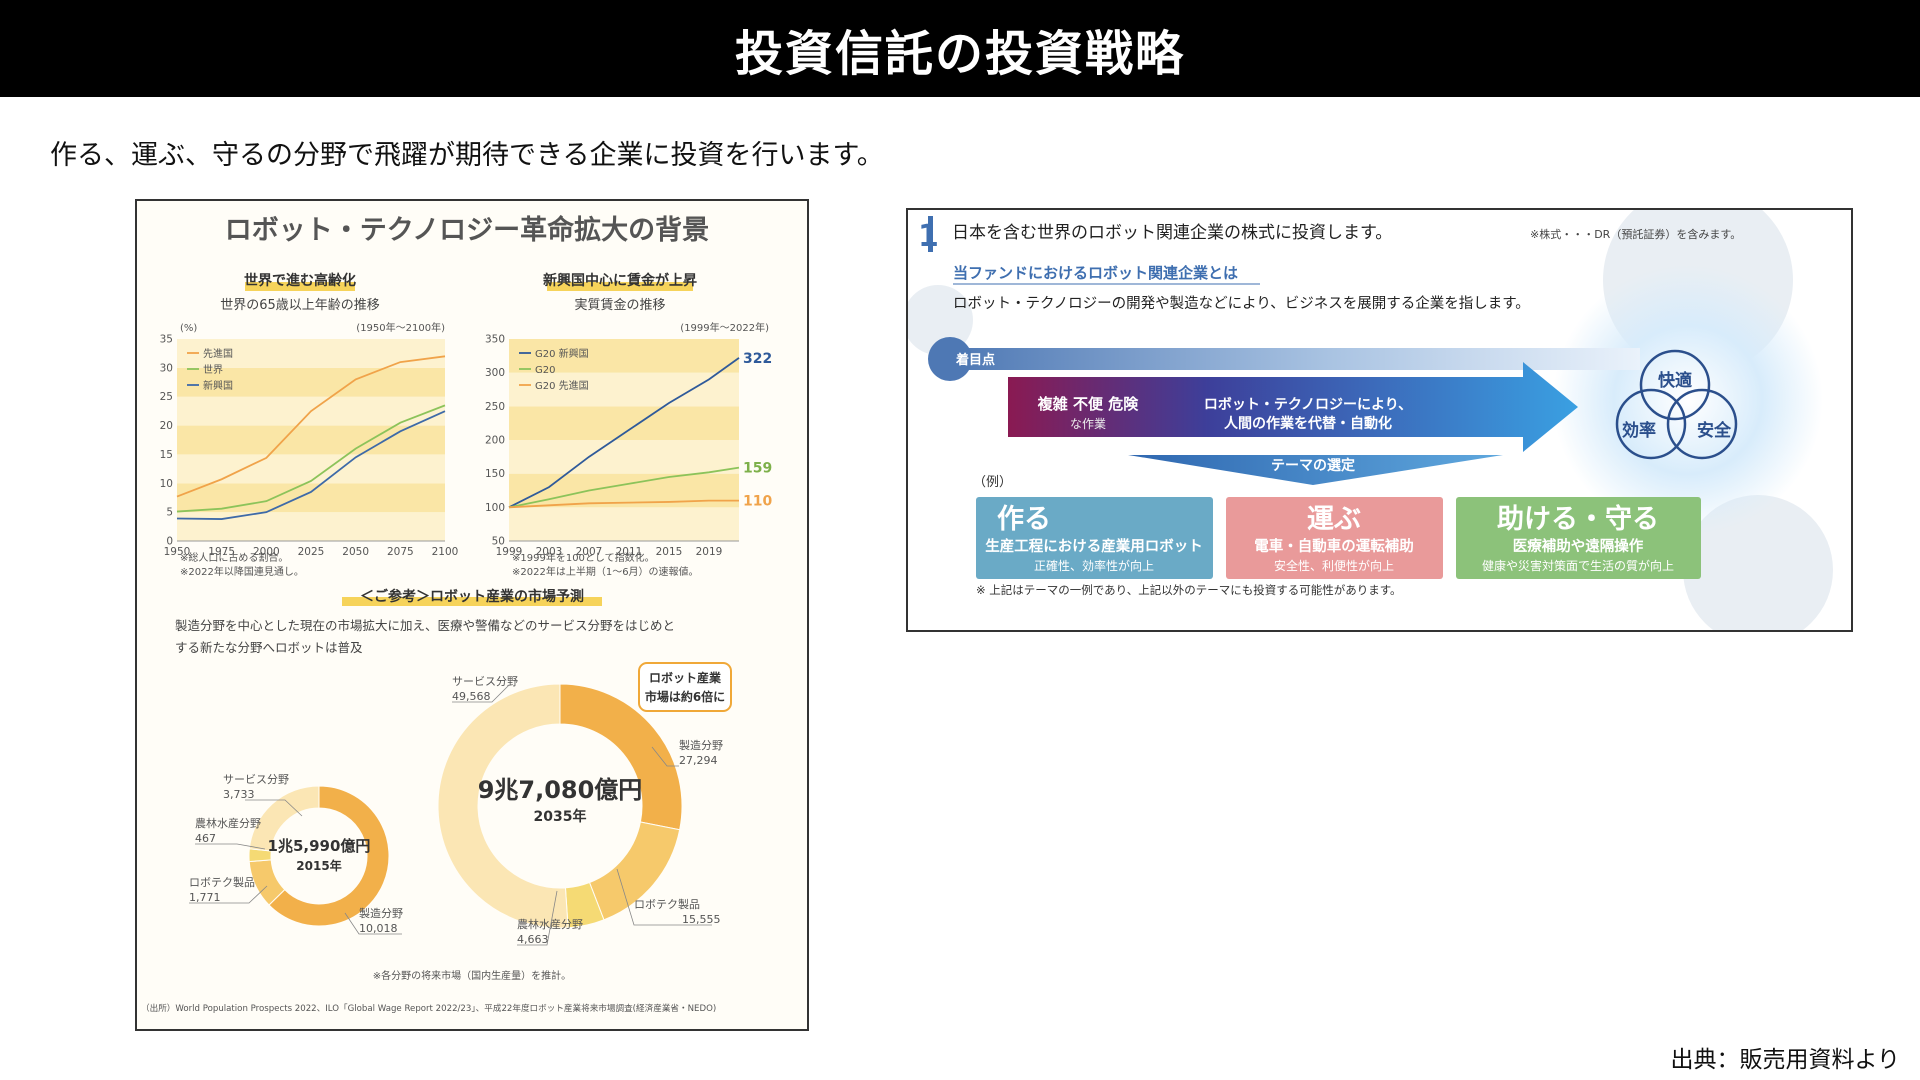  I want to click on theme-help-title: 助ける・守る, so click(1578, 519).